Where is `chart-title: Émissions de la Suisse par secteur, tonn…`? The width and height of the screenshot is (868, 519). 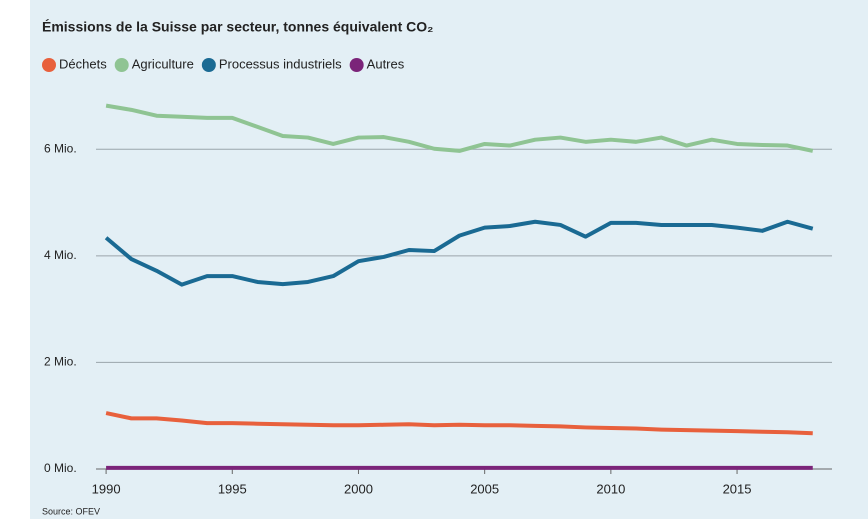 chart-title: Émissions de la Suisse par secteur, tonn… is located at coordinates (237, 27).